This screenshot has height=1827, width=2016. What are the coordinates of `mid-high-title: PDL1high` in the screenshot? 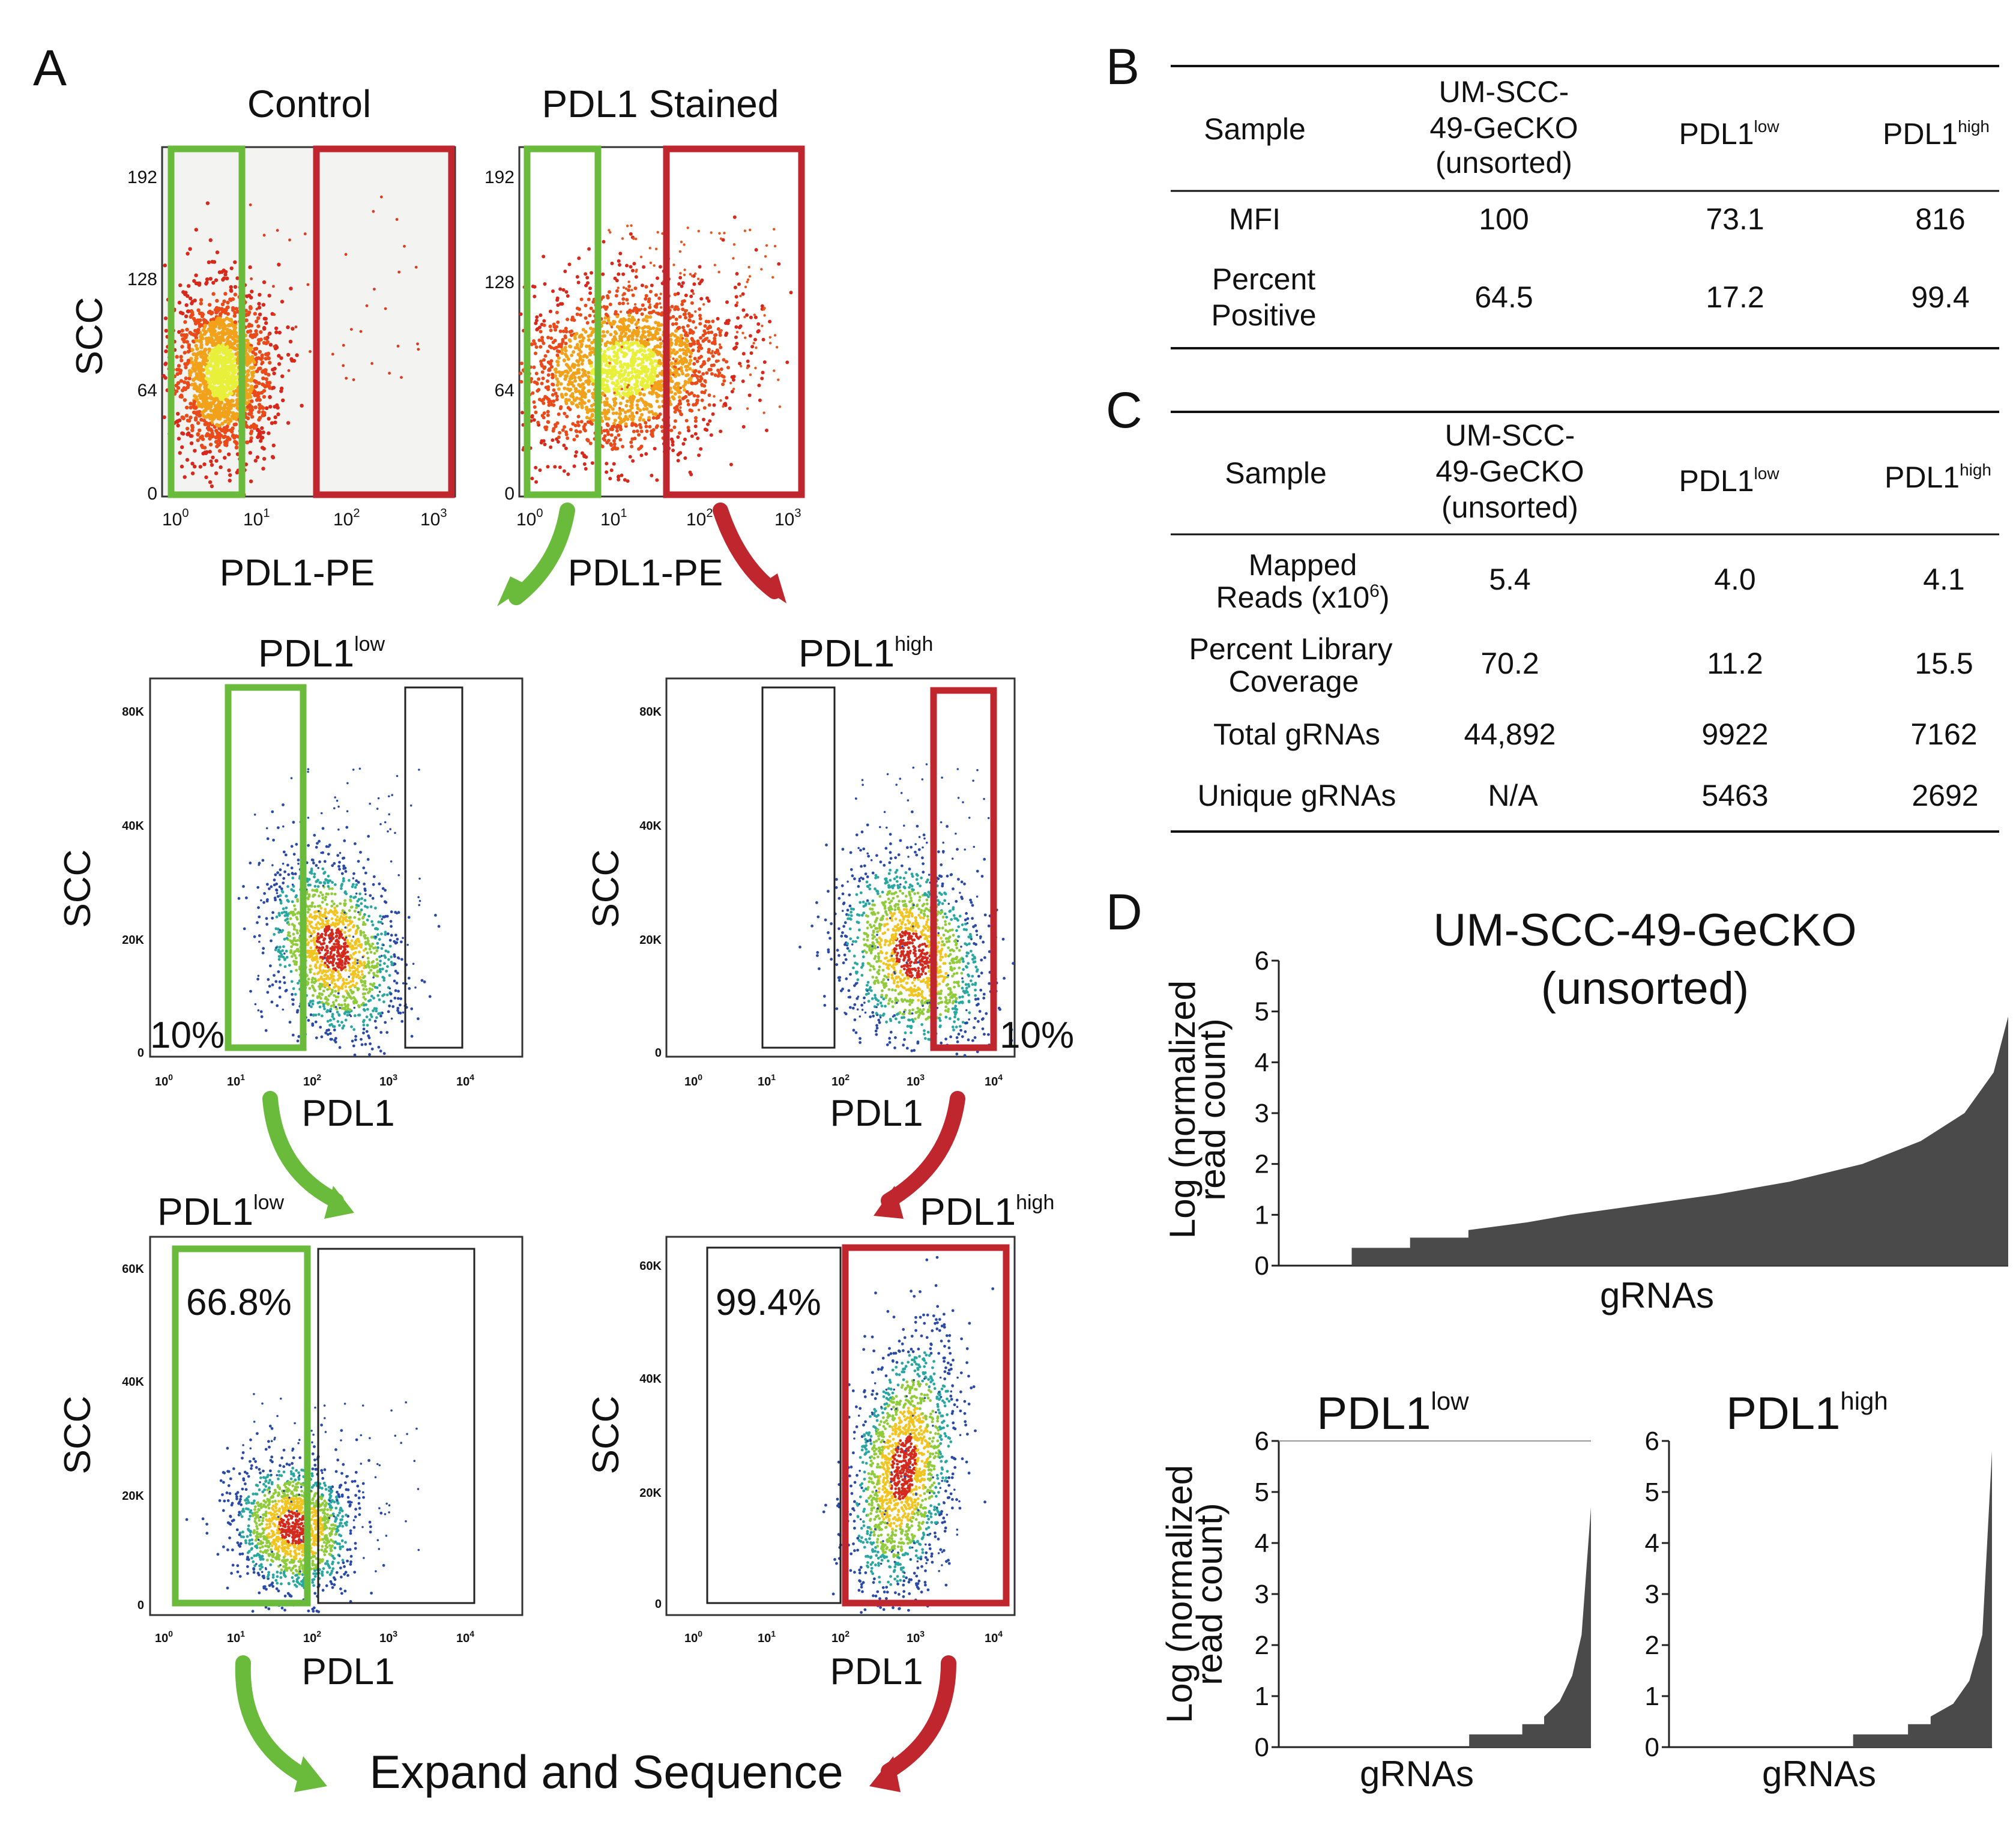 It's located at (866, 653).